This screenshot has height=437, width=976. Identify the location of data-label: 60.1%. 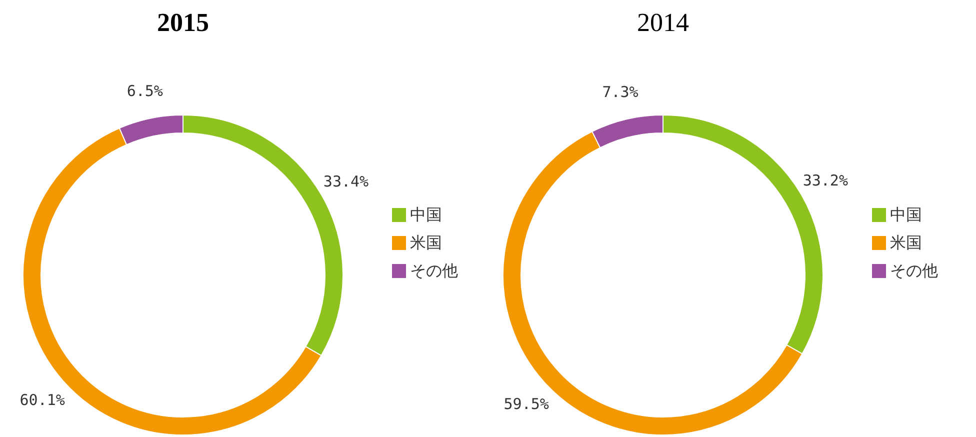
(42, 399).